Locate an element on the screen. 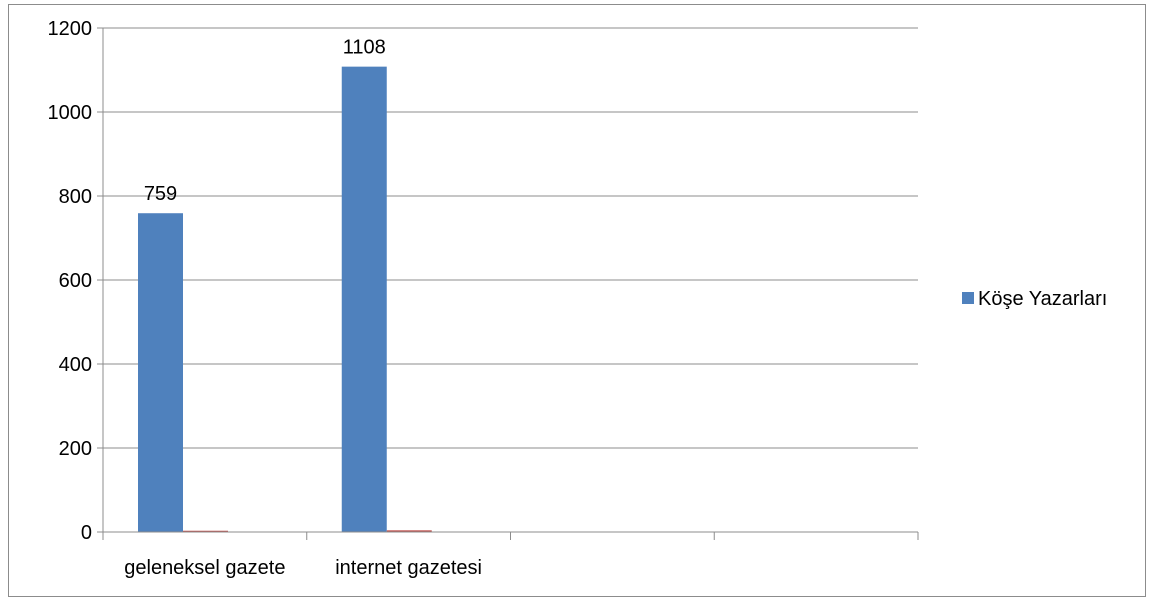 The height and width of the screenshot is (603, 1152). category-labels: geleneksel gazete internet gazetesi is located at coordinates (303, 568).